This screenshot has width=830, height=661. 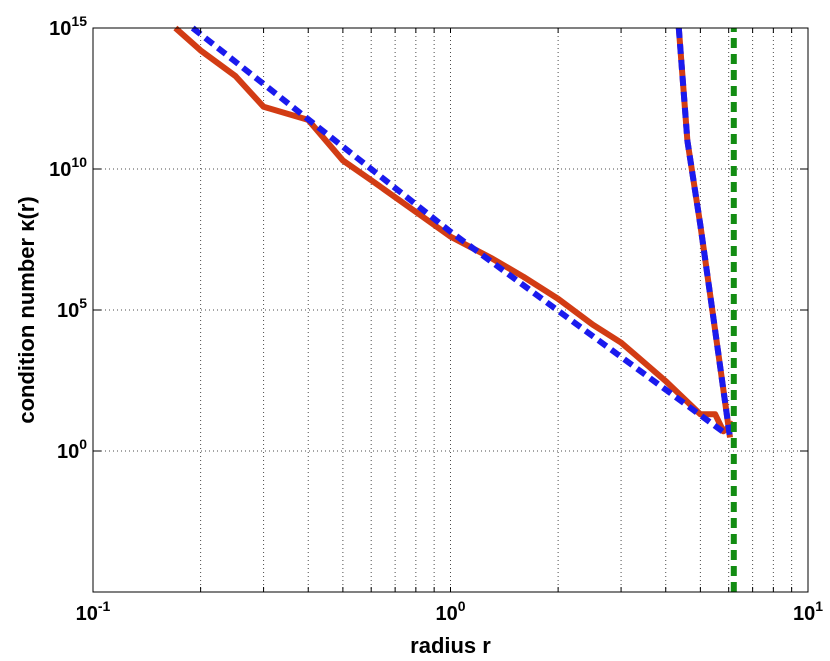 I want to click on y-tick-label: 10⁰, so click(x=72, y=449).